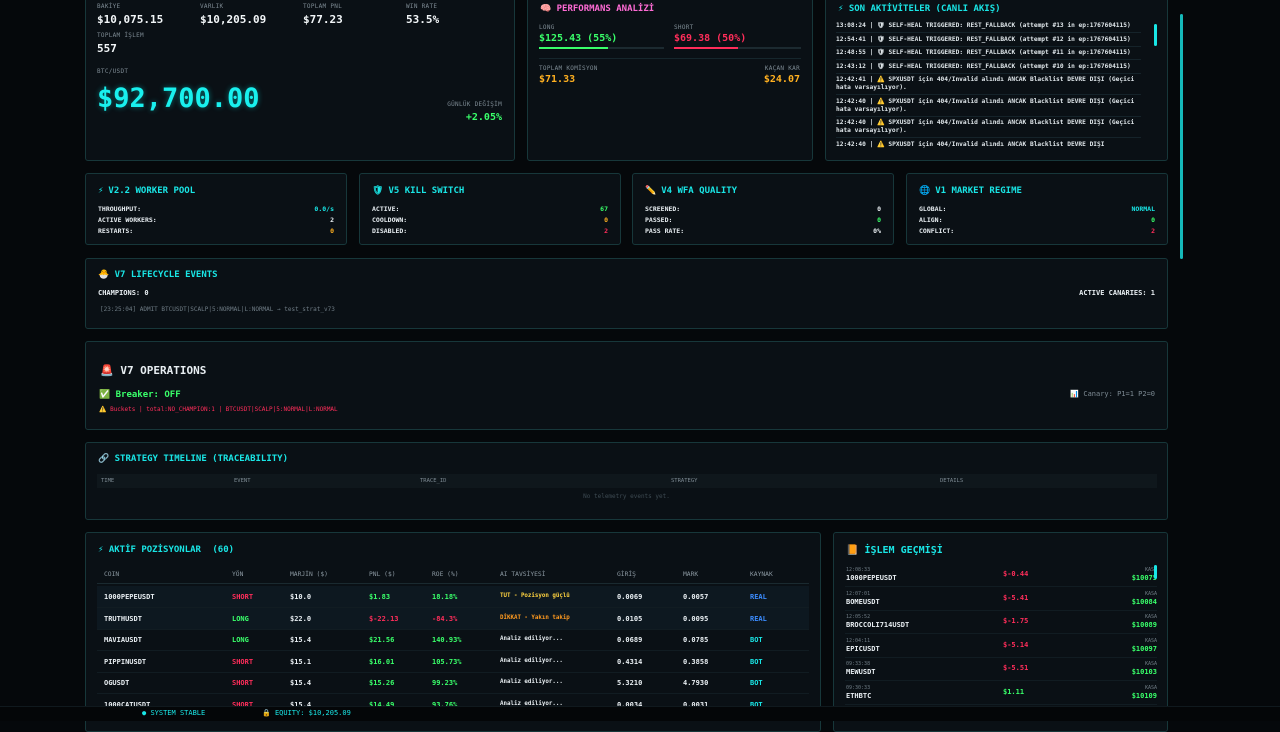 Image resolution: width=1280 pixels, height=732 pixels. What do you see at coordinates (109, 6) in the screenshot?
I see `stat-label: BAKİYE` at bounding box center [109, 6].